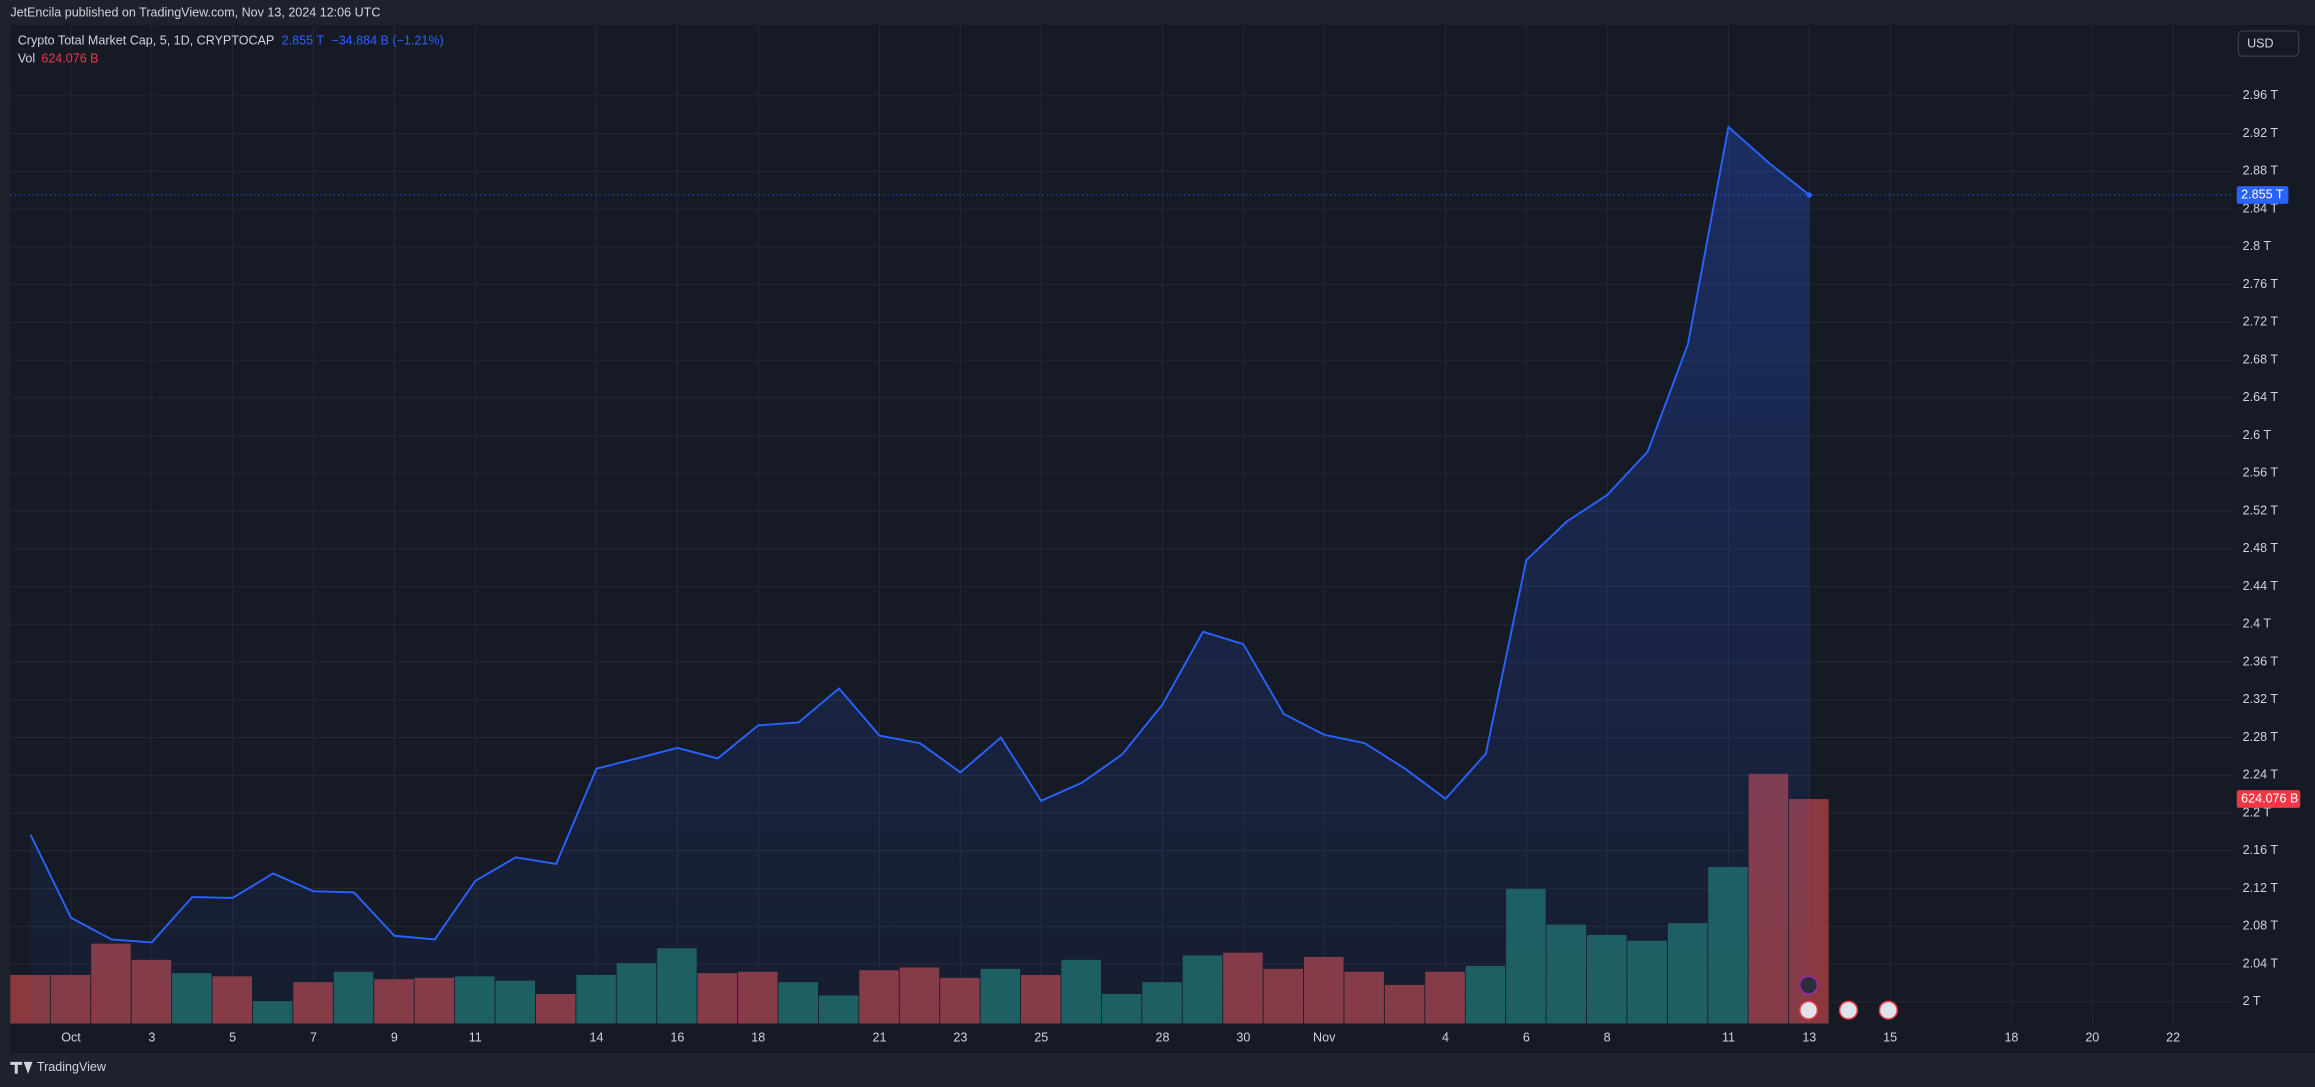 The height and width of the screenshot is (1087, 2315). What do you see at coordinates (2261, 171) in the screenshot?
I see `y-tick-label: 2.88 T` at bounding box center [2261, 171].